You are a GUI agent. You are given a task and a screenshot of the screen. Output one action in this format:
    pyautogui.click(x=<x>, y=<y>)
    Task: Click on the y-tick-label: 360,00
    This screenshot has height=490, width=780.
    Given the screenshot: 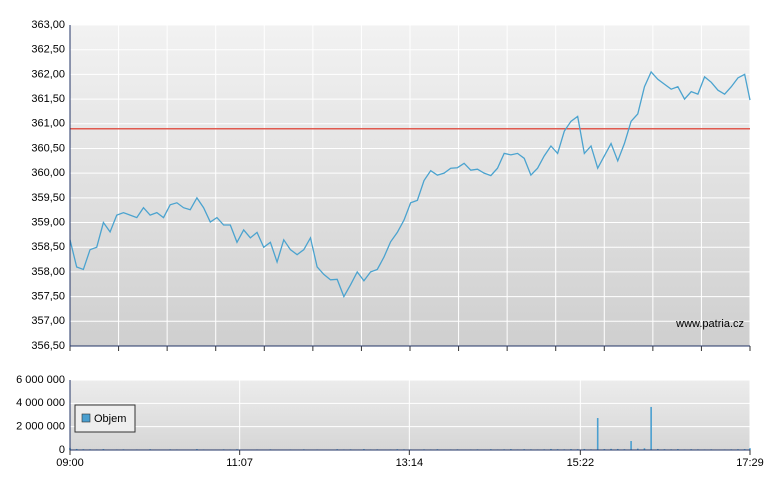 What is the action you would take?
    pyautogui.click(x=48, y=173)
    